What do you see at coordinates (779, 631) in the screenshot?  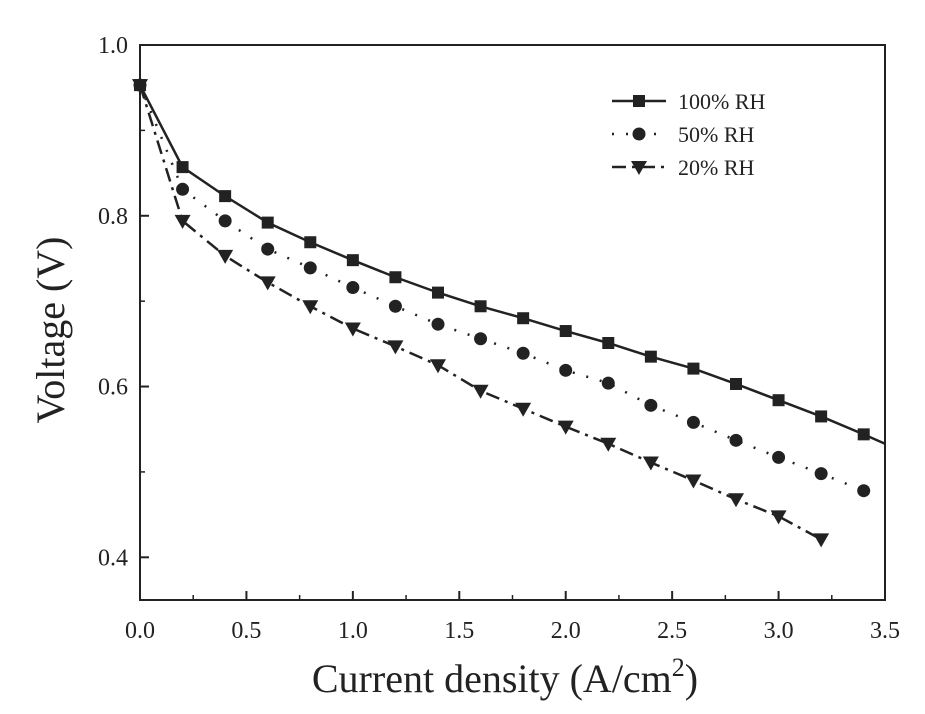 I see `x-tick-label: 3.0` at bounding box center [779, 631].